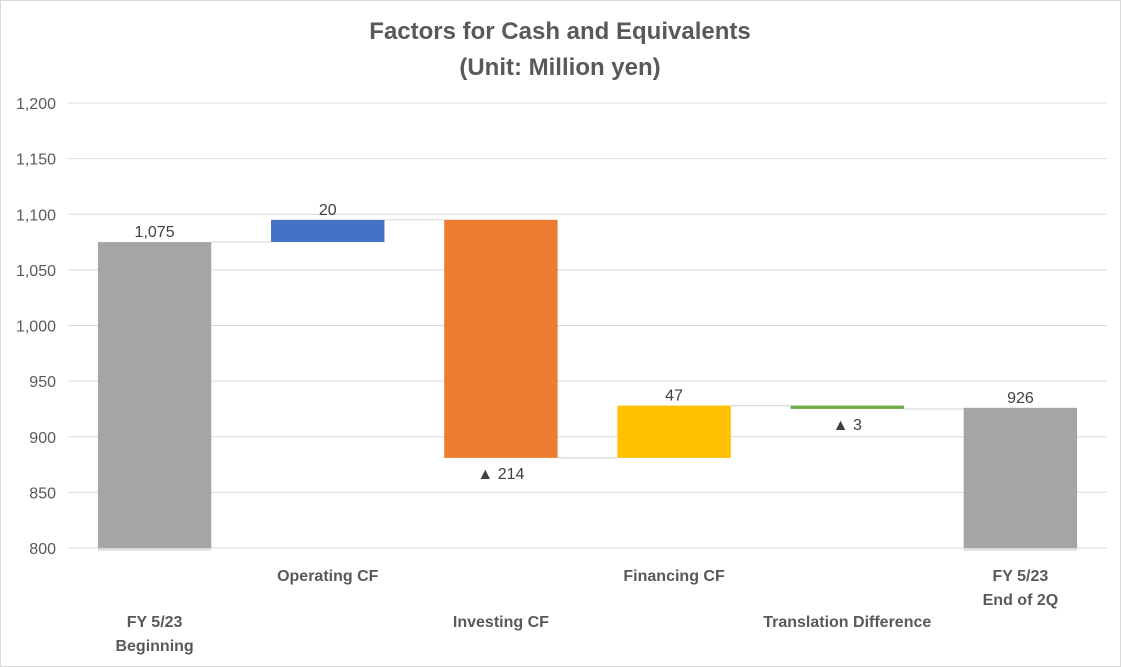  Describe the element at coordinates (328, 210) in the screenshot. I see `data-label: 20` at that location.